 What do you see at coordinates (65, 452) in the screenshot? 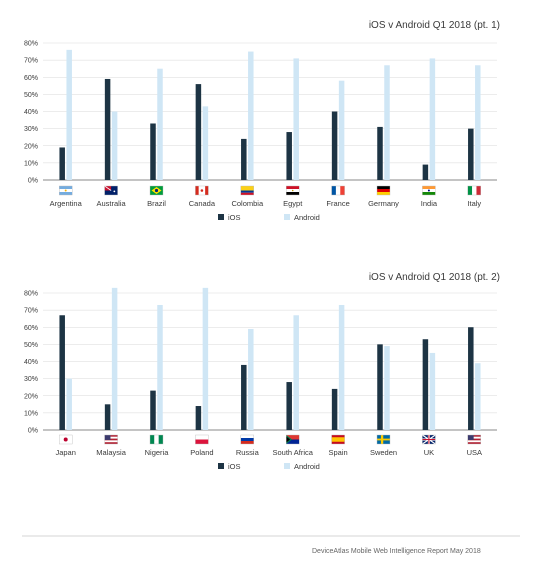
I see `x-tick-label: Japan` at bounding box center [65, 452].